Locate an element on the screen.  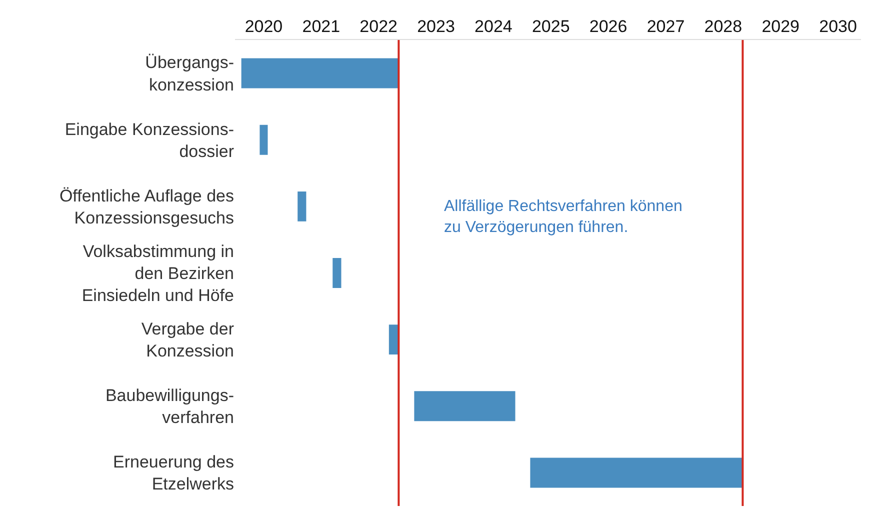
x-tick-label: 2020 is located at coordinates (263, 26).